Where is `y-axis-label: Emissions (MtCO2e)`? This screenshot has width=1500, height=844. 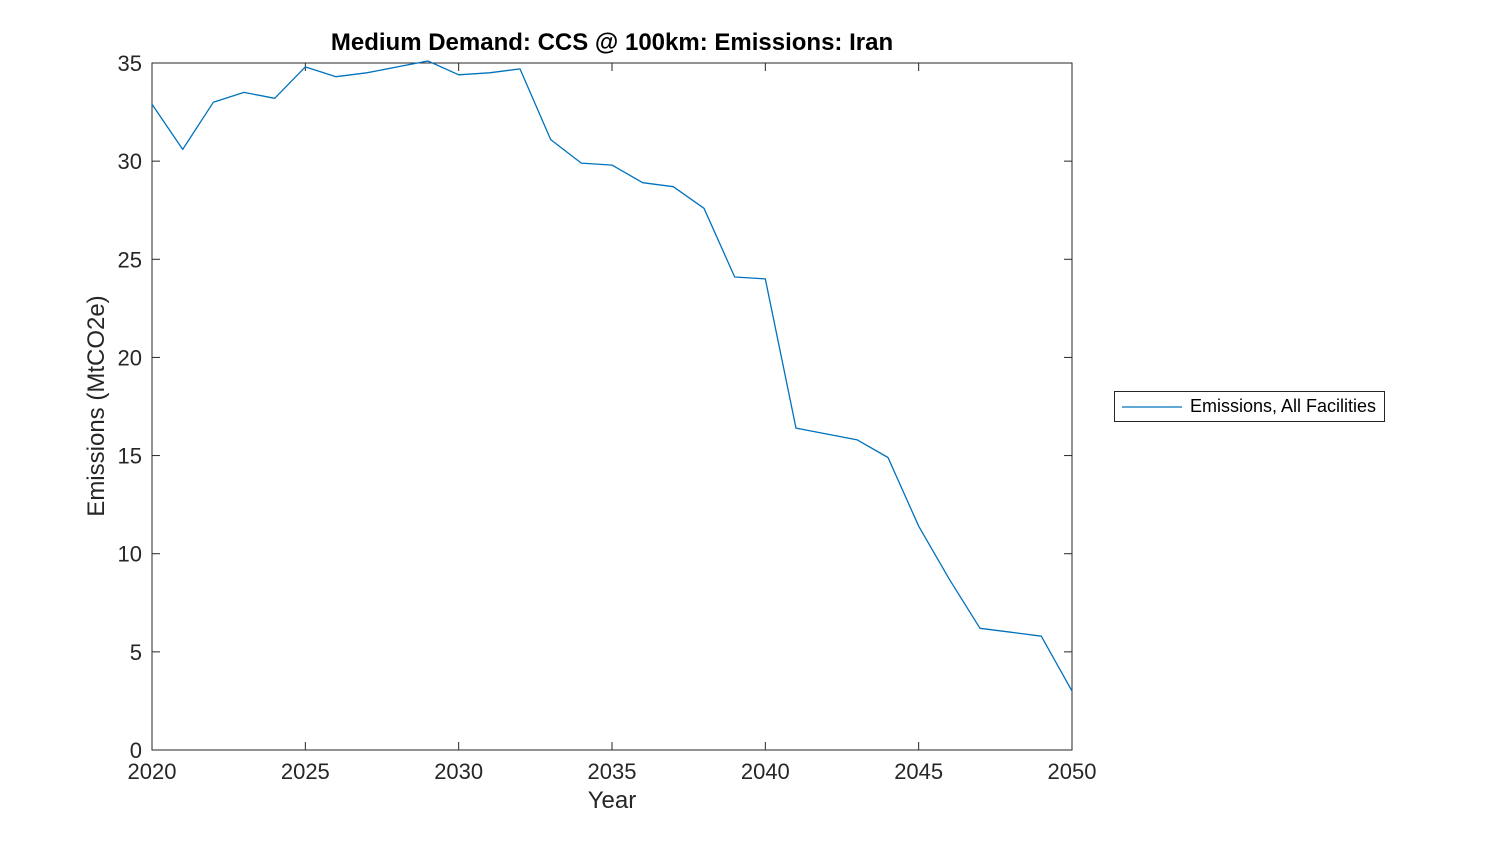
y-axis-label: Emissions (MtCO2e) is located at coordinates (96, 406).